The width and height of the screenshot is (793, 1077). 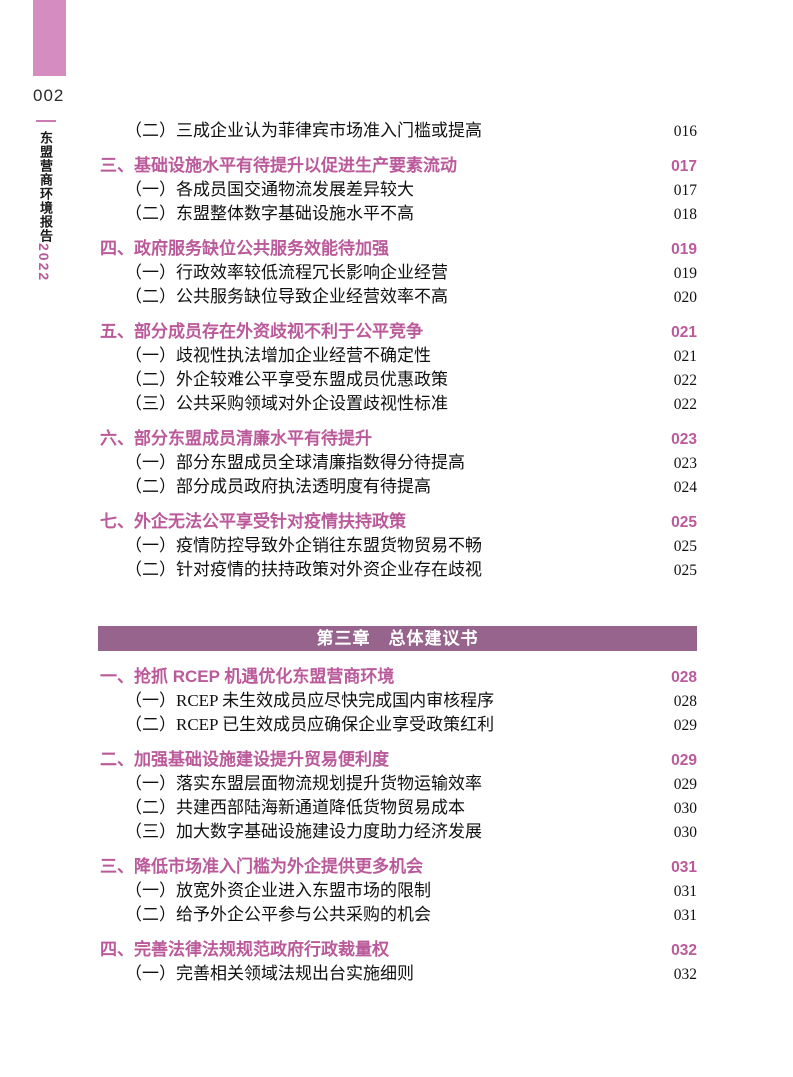 What do you see at coordinates (685, 487) in the screenshot?
I see `toc-entry-page: 024` at bounding box center [685, 487].